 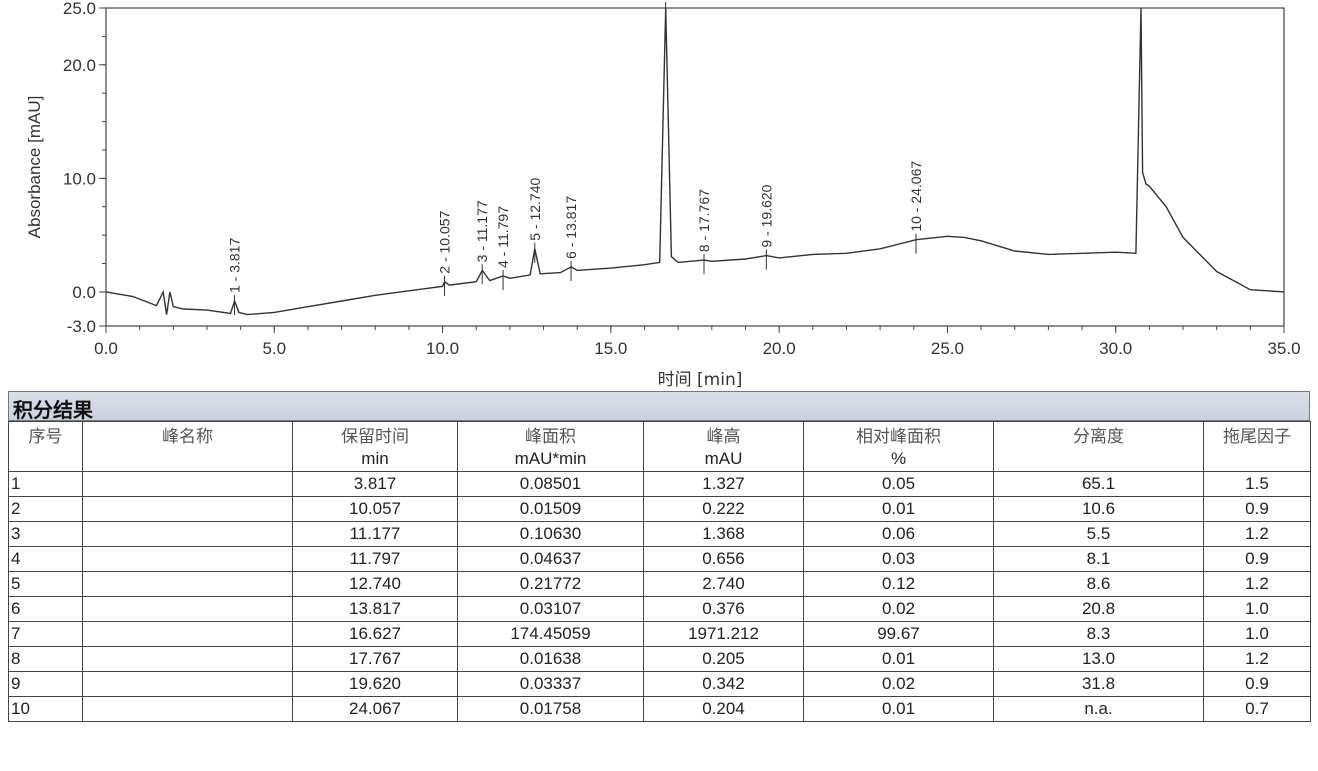 I want to click on table-cell: 19.620, so click(x=375, y=684).